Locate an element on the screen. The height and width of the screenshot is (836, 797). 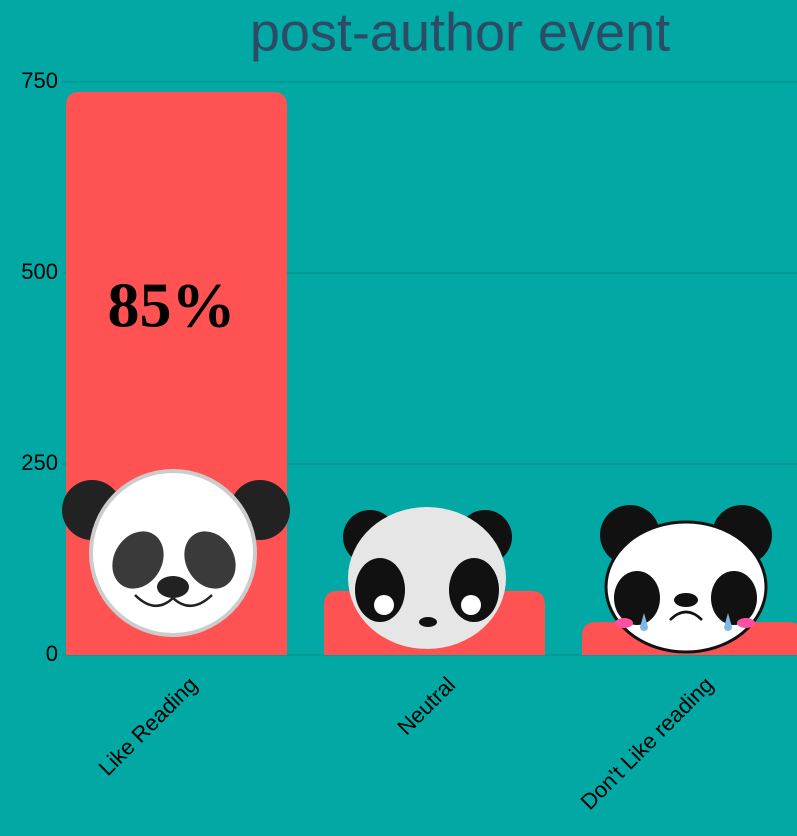
panda-face is located at coordinates (173, 553).